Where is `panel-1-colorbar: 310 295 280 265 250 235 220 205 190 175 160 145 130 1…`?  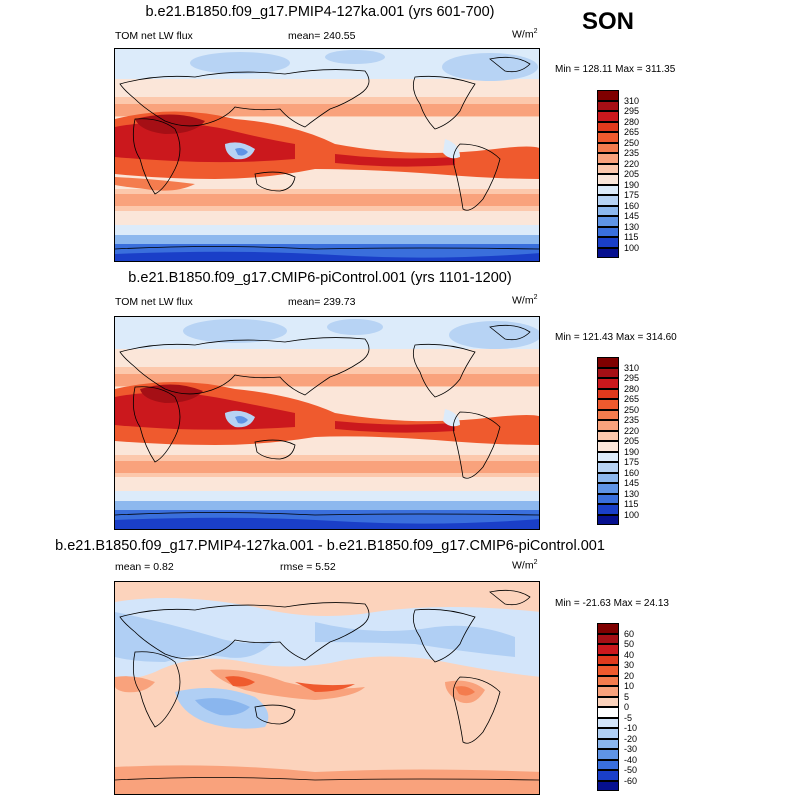
panel-1-colorbar: 310 295 280 265 250 235 220 205 190 175 160 145 130 1… is located at coordinates (618, 174).